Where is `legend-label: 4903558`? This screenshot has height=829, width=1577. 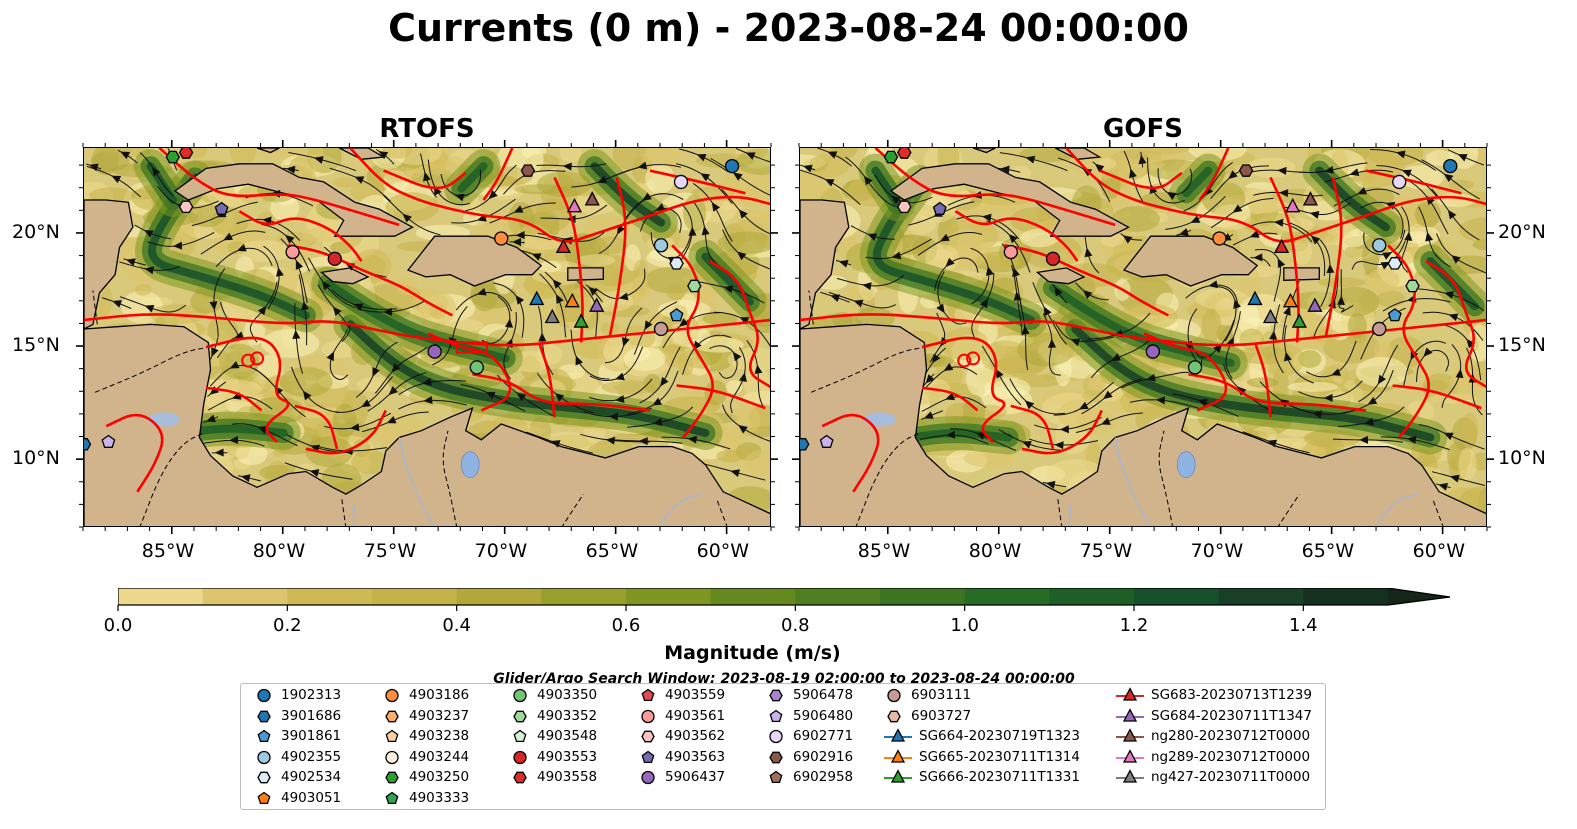
legend-label: 4903558 is located at coordinates (567, 777).